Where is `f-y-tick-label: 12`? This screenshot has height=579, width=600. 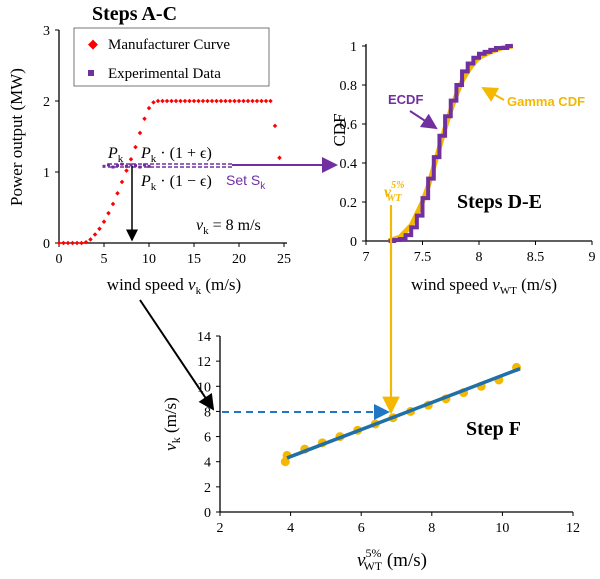 f-y-tick-label: 12 is located at coordinates (204, 362).